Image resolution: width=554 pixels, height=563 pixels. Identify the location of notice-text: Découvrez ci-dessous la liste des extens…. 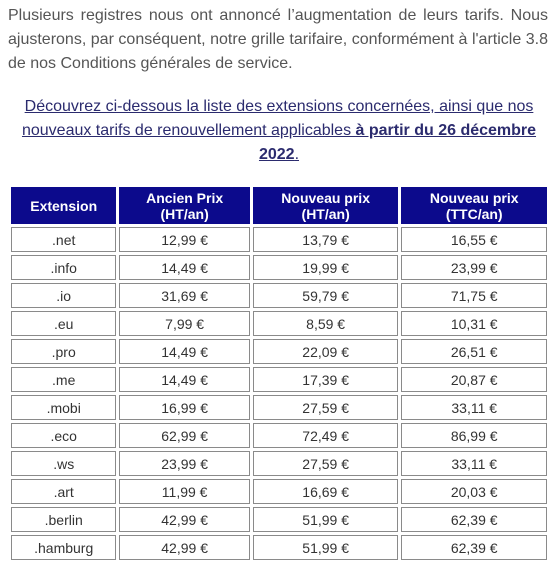
(277, 118).